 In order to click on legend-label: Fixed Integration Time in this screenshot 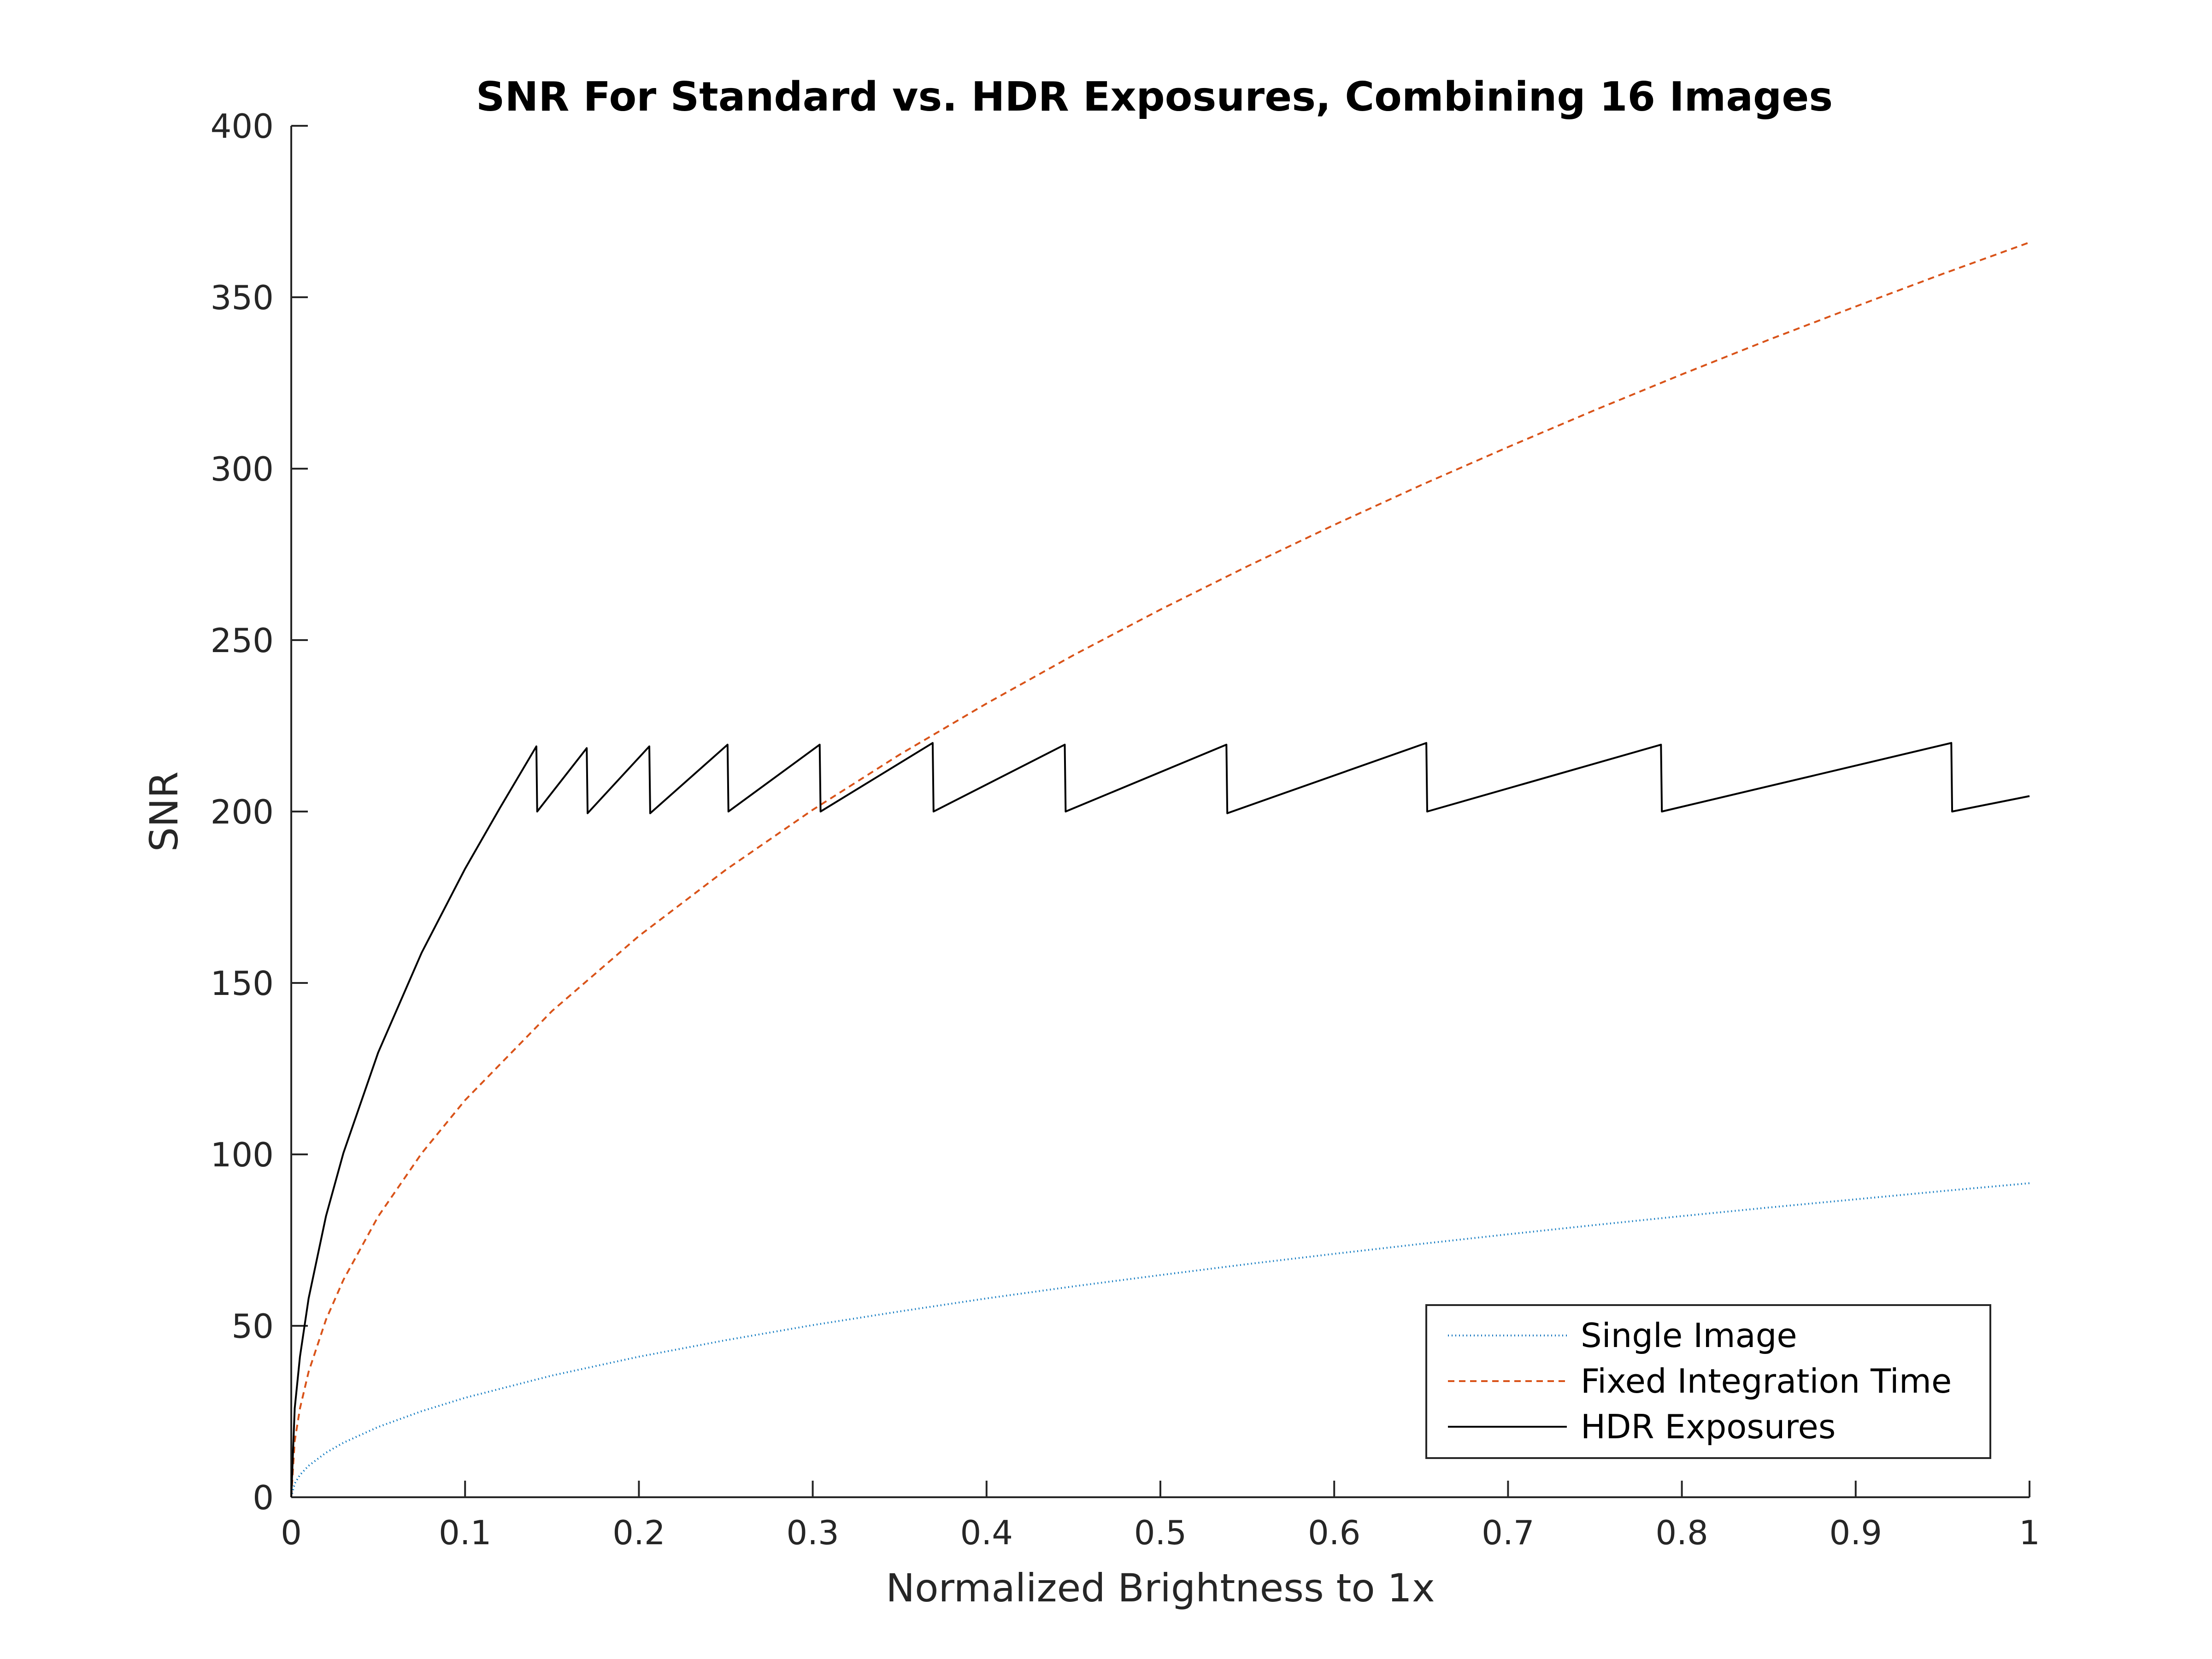, I will do `click(1766, 1381)`.